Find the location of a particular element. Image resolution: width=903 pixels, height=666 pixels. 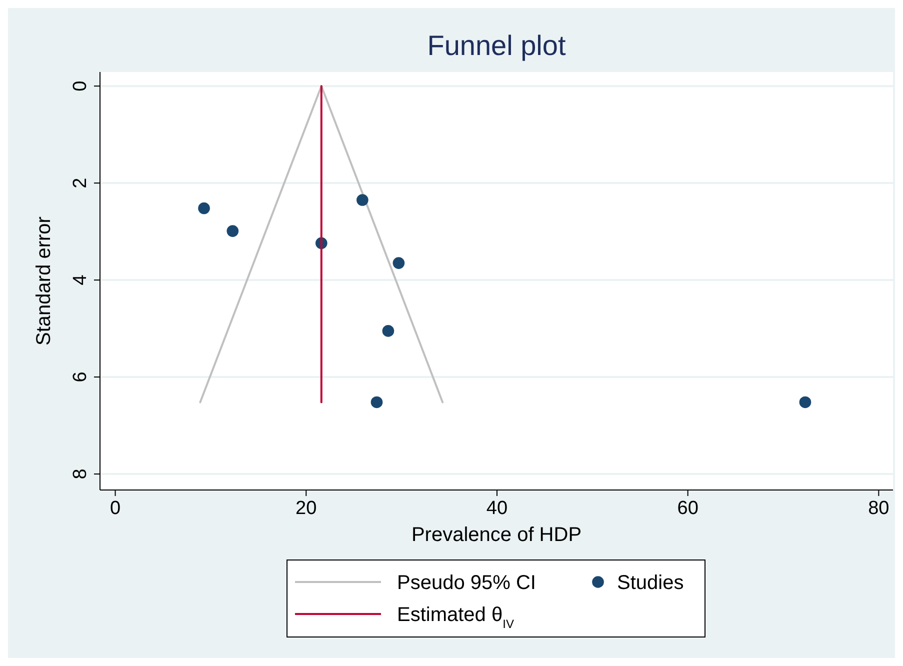

y-tick-label: 0 is located at coordinates (80, 86).